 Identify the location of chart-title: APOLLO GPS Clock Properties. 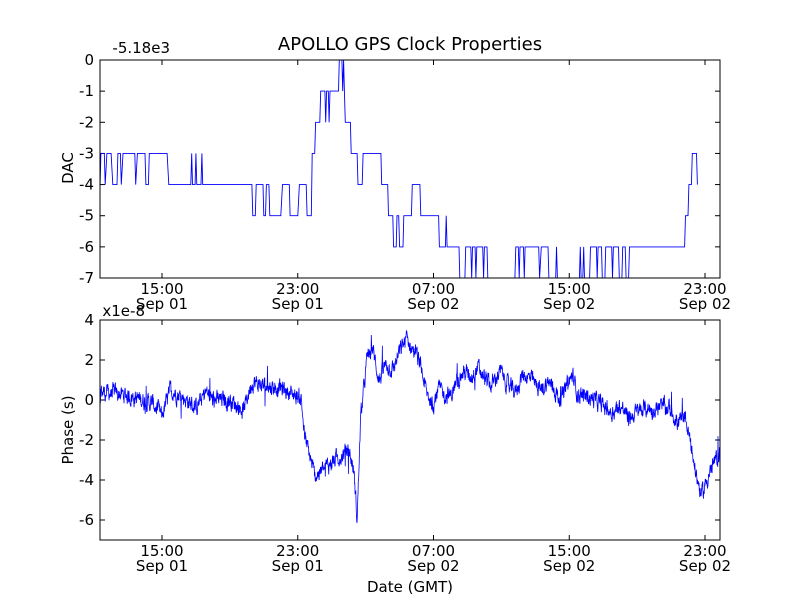
(410, 44).